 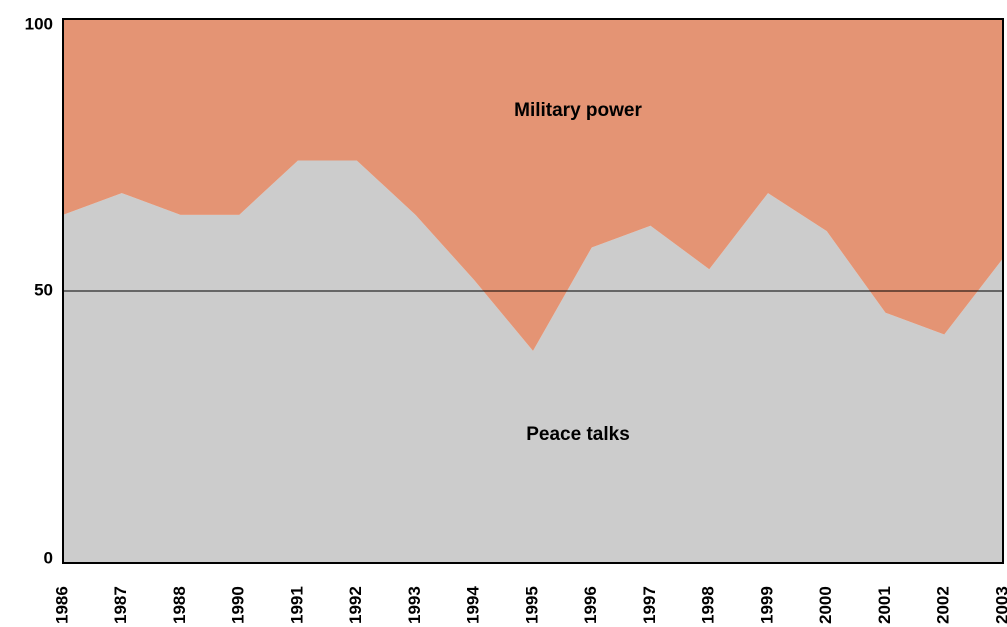 I want to click on x-tick-label: 2000, so click(x=825, y=605).